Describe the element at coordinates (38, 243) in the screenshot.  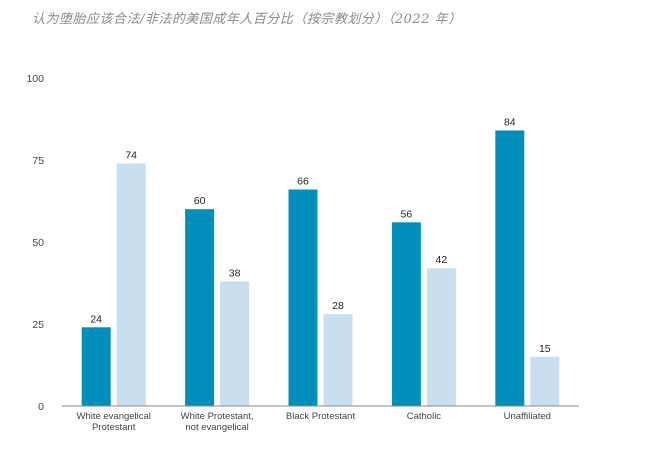
I see `y-tick-label: 50` at that location.